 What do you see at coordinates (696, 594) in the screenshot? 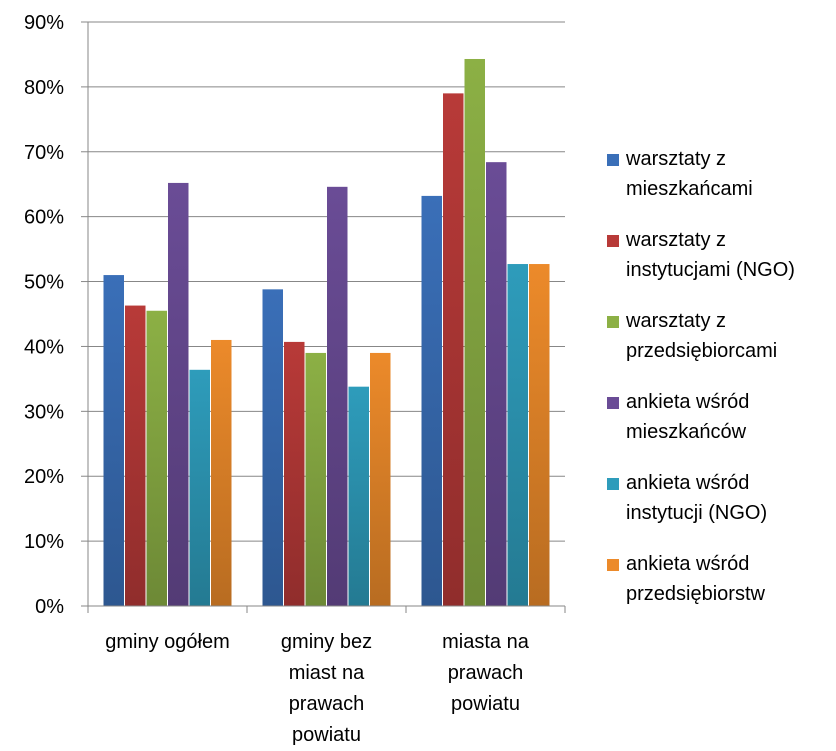
I see `legend-label: przedsiębiorstw` at bounding box center [696, 594].